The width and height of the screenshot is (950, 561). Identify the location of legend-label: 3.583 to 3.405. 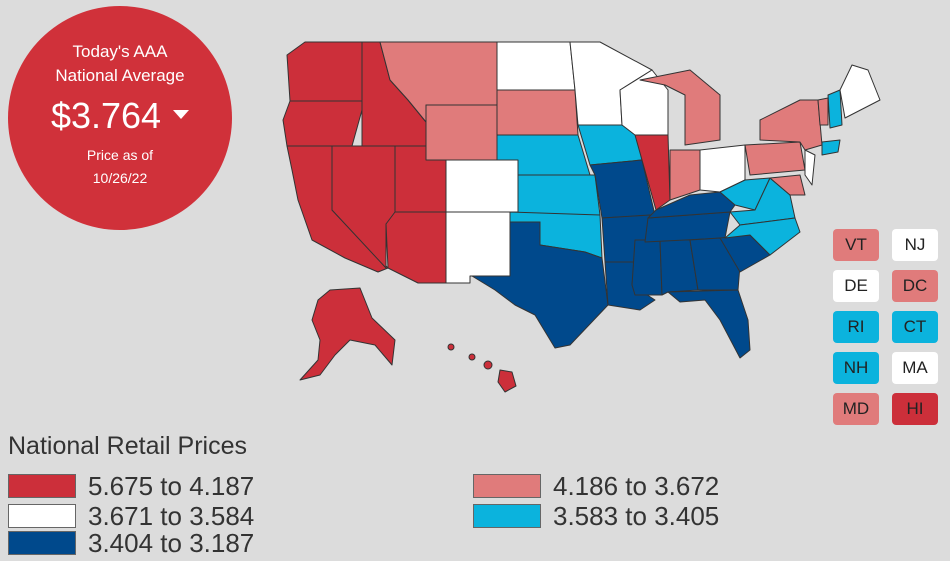
(636, 516).